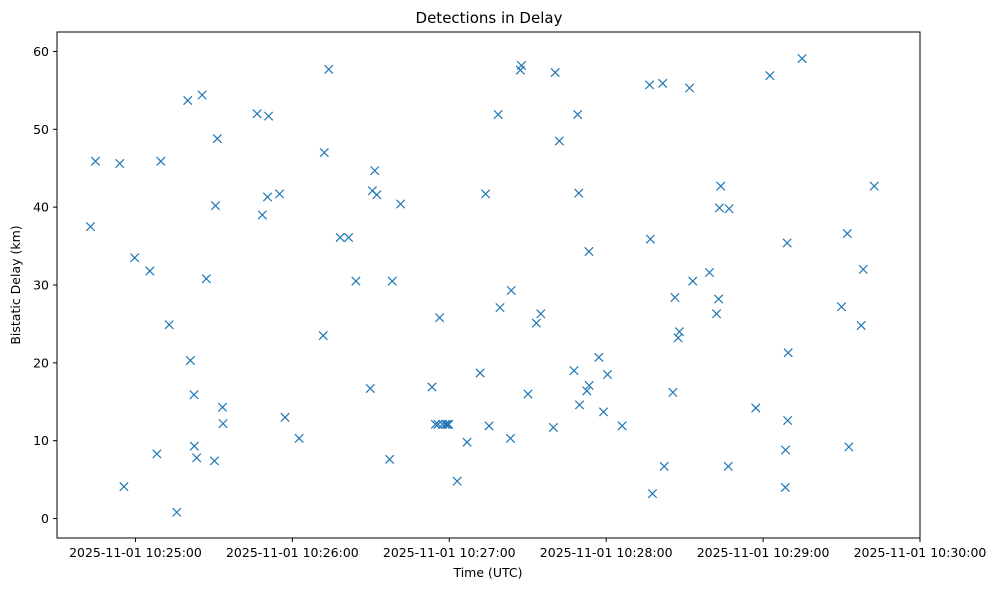  What do you see at coordinates (606, 552) in the screenshot?
I see `x-tick-label: 2025-11-01 10:28:00` at bounding box center [606, 552].